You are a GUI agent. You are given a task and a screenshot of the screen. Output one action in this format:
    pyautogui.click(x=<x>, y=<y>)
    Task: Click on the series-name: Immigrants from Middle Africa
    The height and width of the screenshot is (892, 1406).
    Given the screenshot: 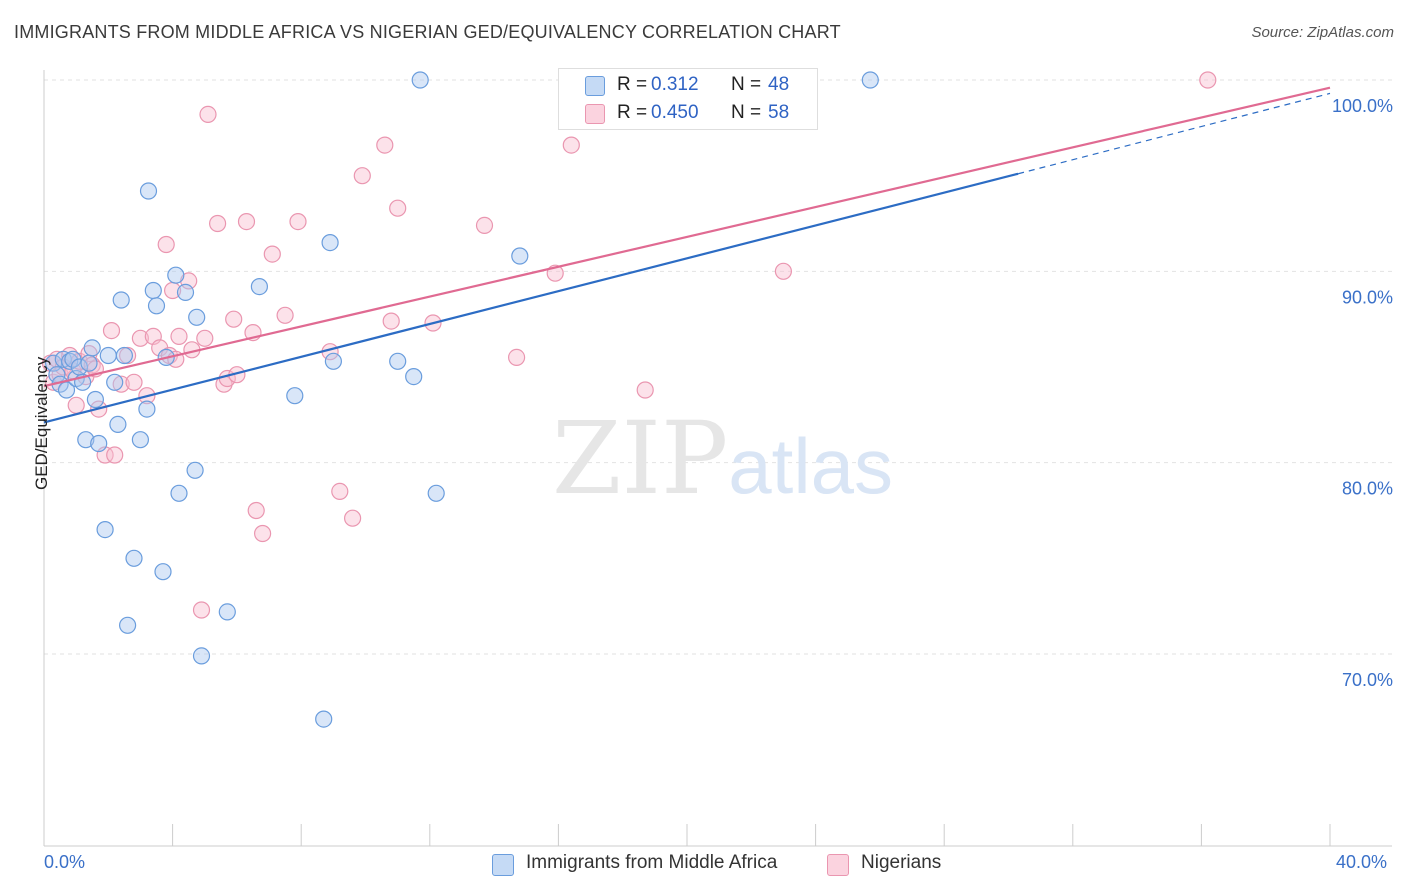 What is the action you would take?
    pyautogui.click(x=652, y=862)
    